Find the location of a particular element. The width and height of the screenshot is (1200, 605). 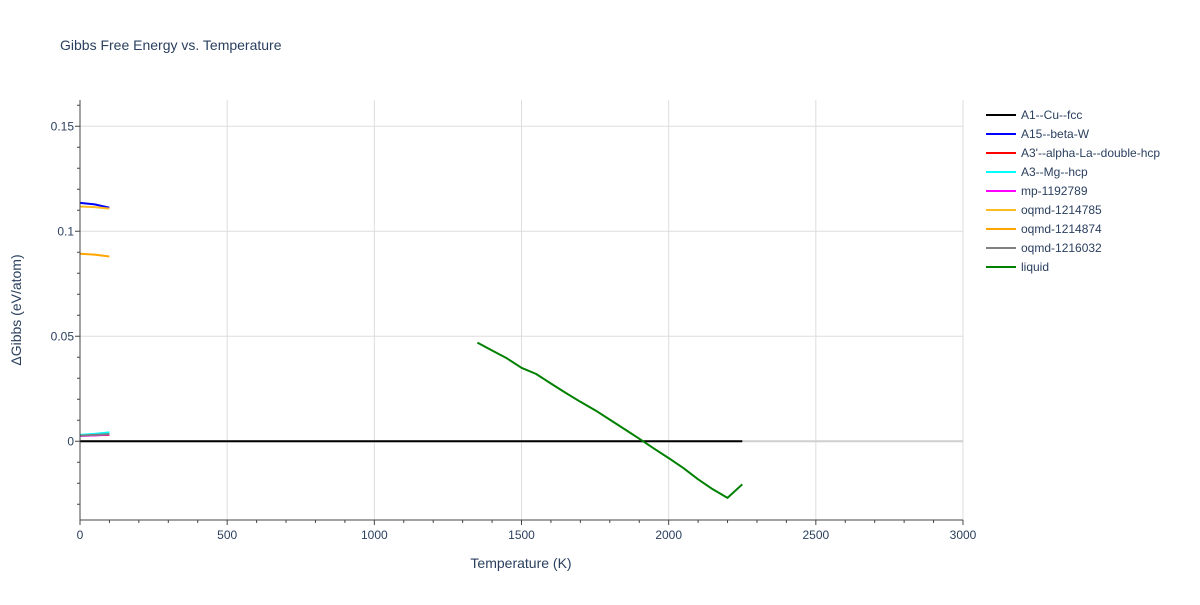

legend-label: oqmd-1216032 is located at coordinates (1061, 248).